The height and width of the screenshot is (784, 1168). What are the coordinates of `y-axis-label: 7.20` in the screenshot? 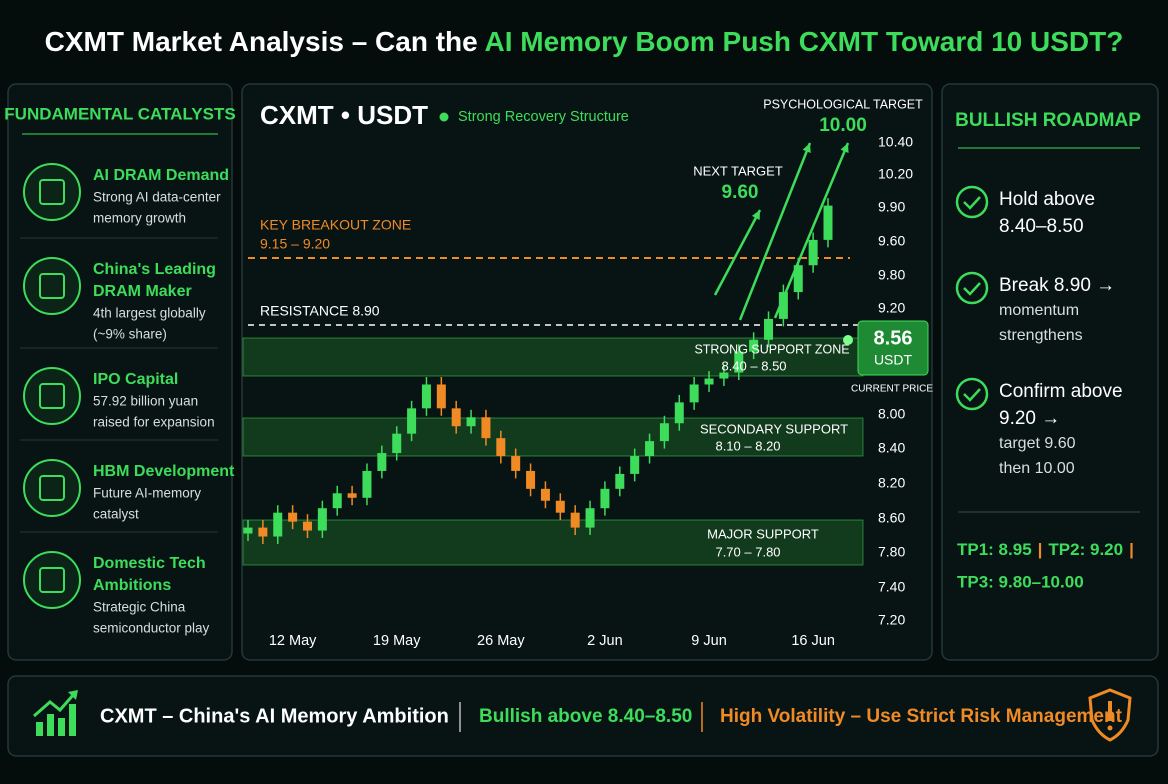 It's located at (891, 620).